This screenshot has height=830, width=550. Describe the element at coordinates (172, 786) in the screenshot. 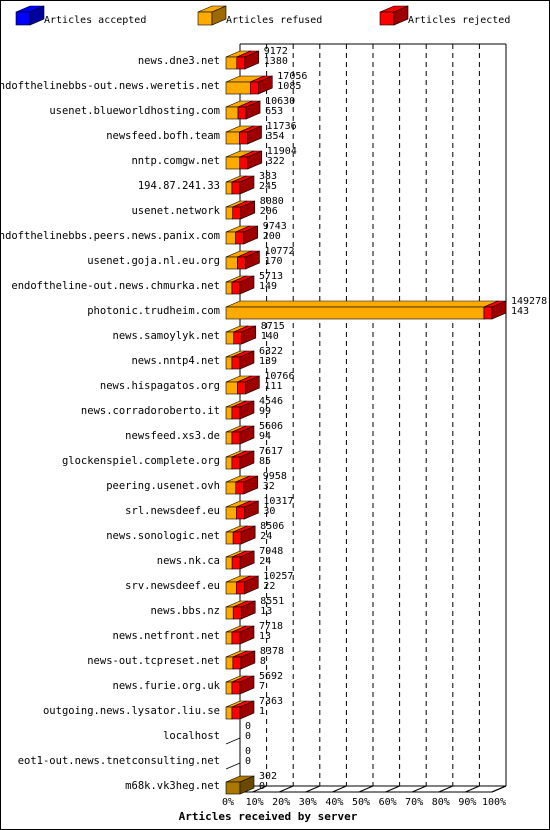

I see `category-label: m68k.vk3heg.net` at that location.